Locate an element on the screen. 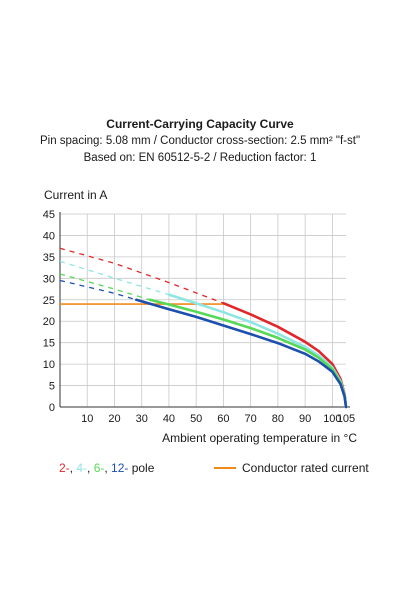 Image resolution: width=400 pixels, height=600 pixels. x-tick-label: 10 is located at coordinates (87, 419).